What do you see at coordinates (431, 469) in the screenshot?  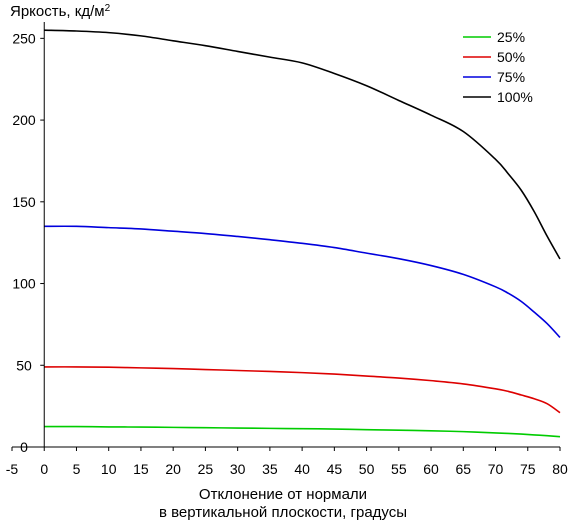 I see `x-tick-label: 60` at bounding box center [431, 469].